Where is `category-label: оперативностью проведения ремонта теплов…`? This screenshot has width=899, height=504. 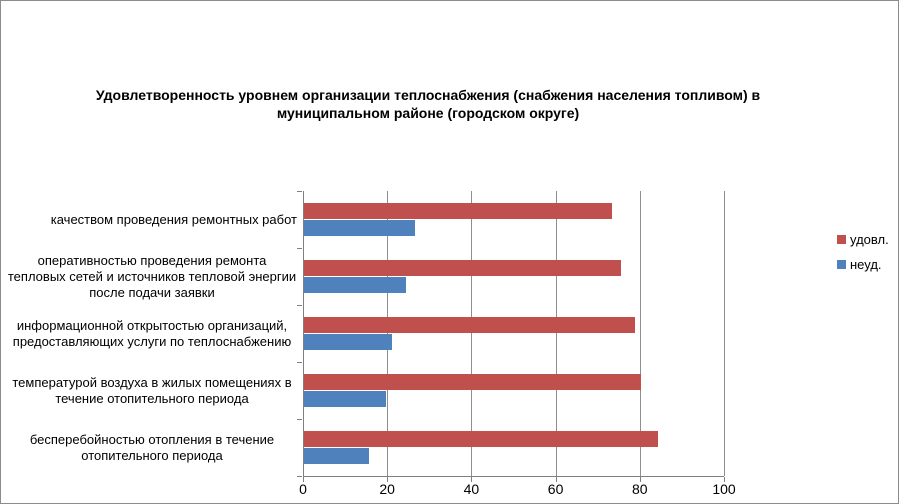
category-label: оперативностью проведения ремонта теплов… is located at coordinates (152, 276).